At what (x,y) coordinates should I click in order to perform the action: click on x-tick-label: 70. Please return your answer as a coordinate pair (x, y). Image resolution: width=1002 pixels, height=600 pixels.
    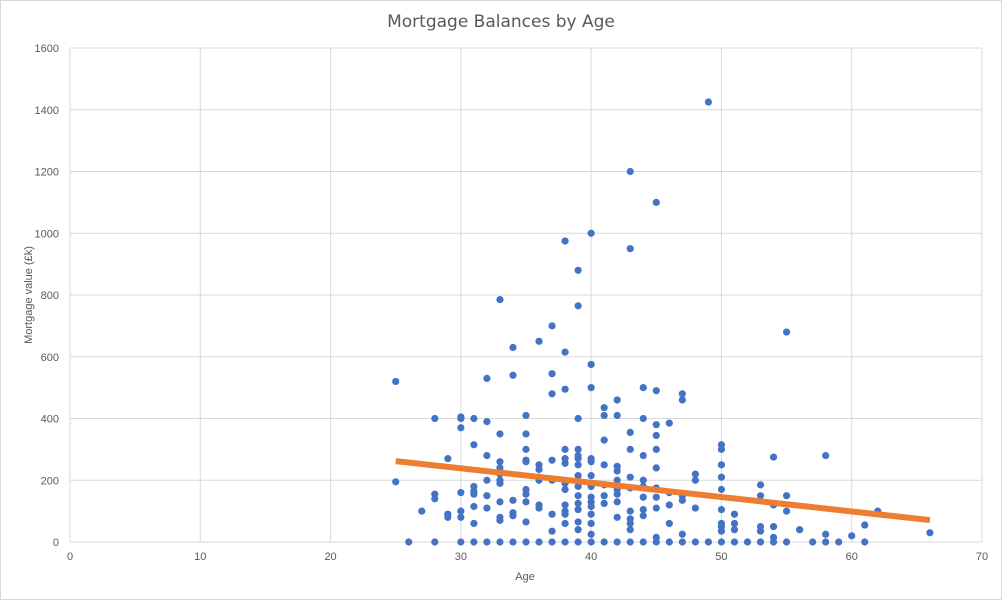
    Looking at the image, I should click on (982, 557).